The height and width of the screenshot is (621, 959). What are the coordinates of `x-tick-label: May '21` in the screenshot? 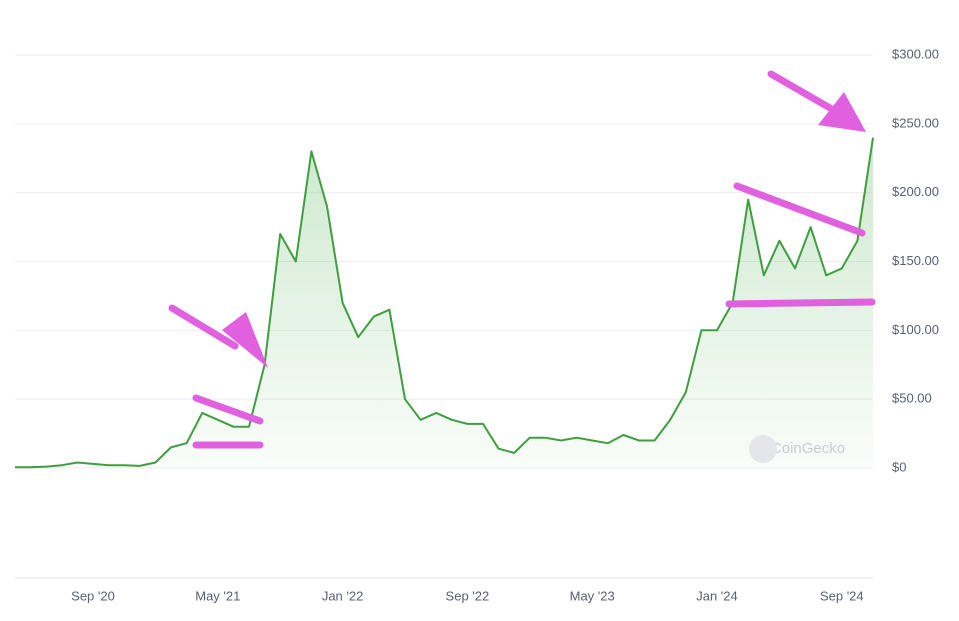 It's located at (217, 595).